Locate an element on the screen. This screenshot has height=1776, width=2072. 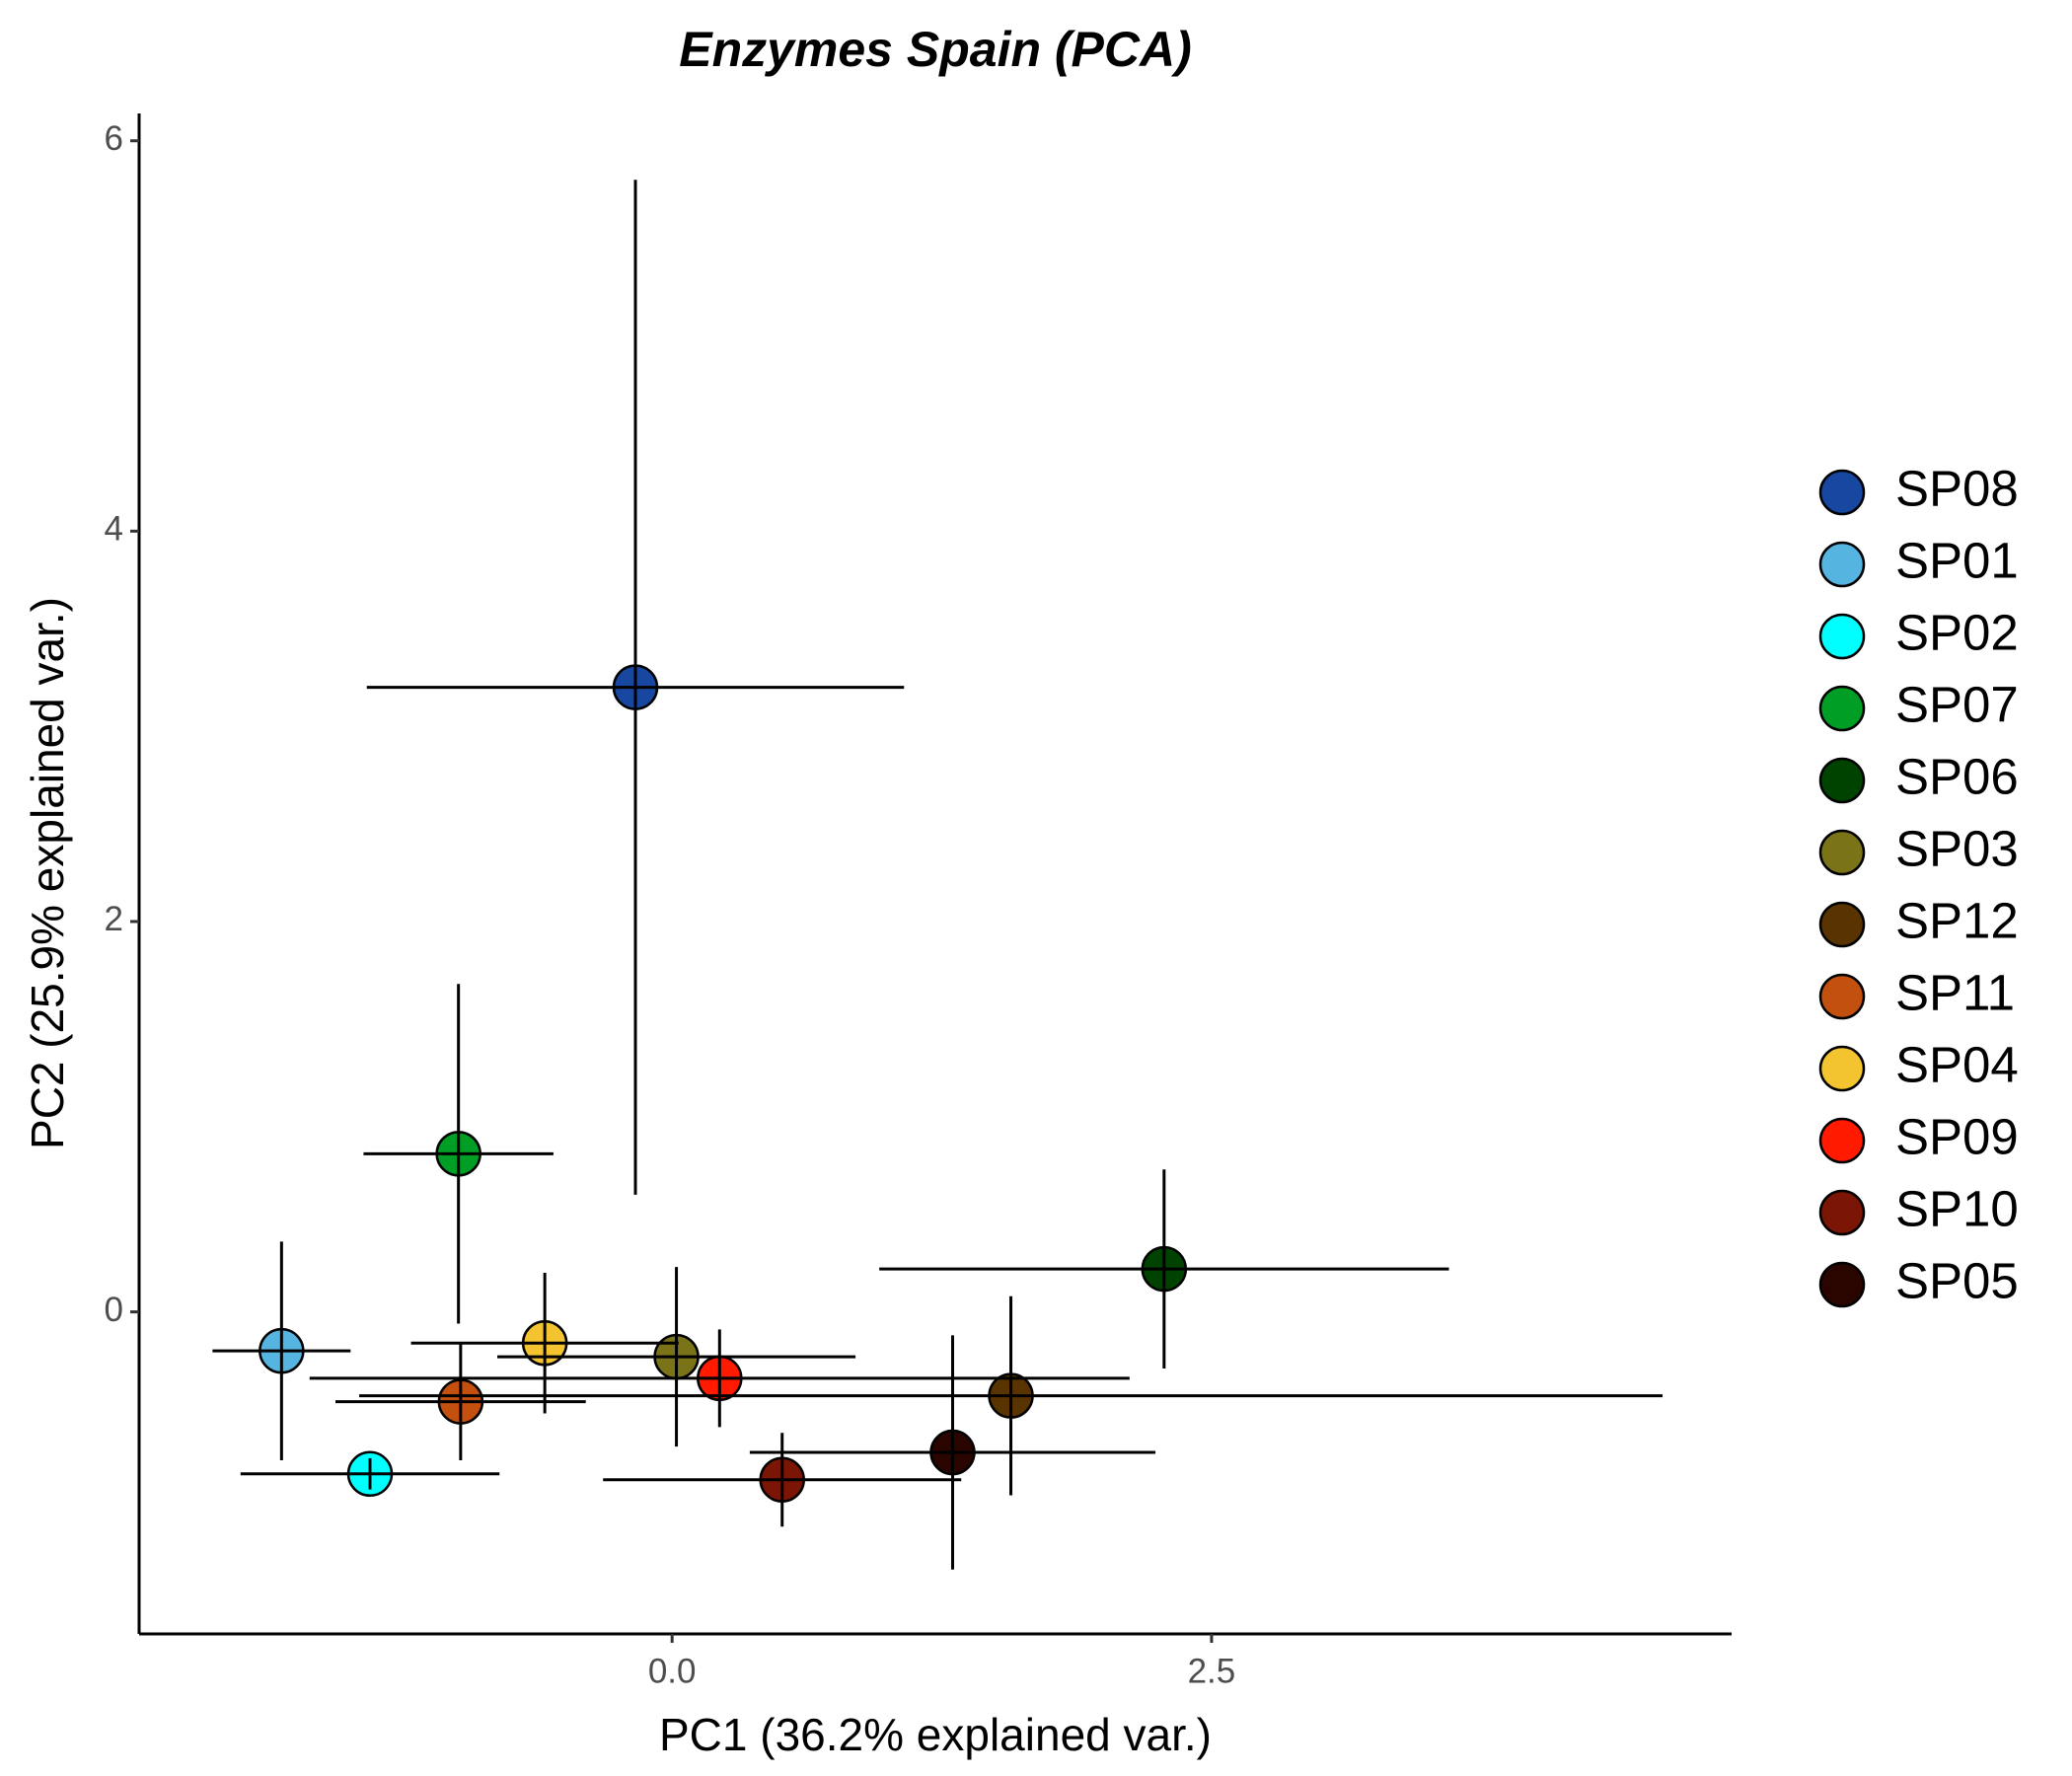
legend-label: SP04 is located at coordinates (1957, 1064).